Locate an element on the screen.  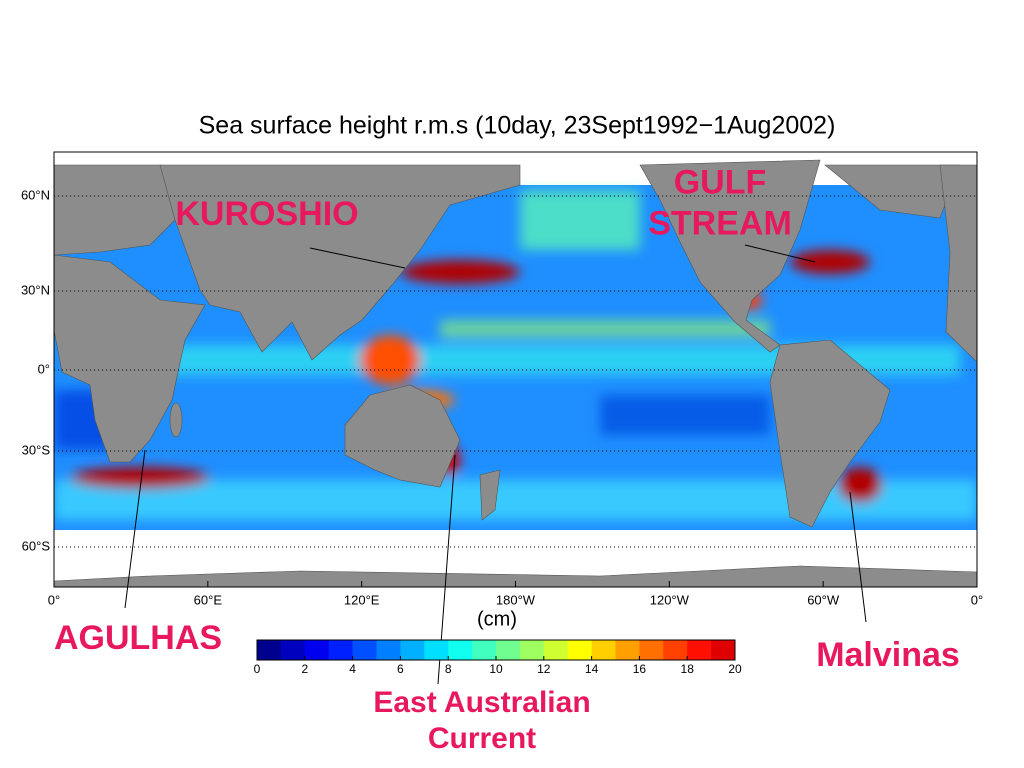
lat-tick-label: 30°N is located at coordinates (35, 289).